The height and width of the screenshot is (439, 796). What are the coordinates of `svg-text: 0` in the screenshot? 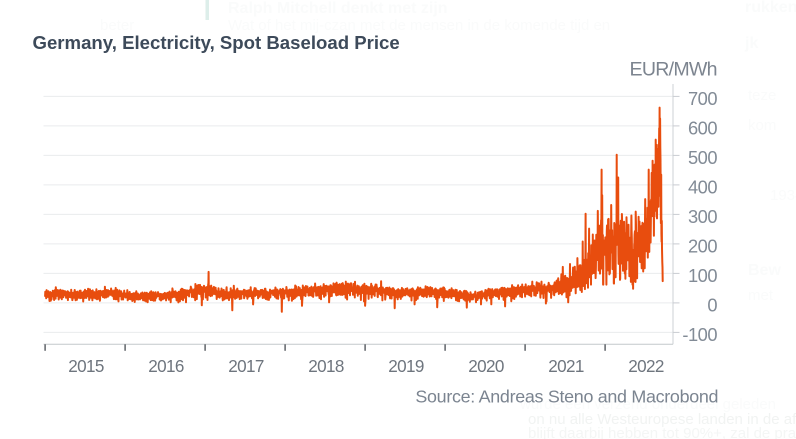 It's located at (712, 304).